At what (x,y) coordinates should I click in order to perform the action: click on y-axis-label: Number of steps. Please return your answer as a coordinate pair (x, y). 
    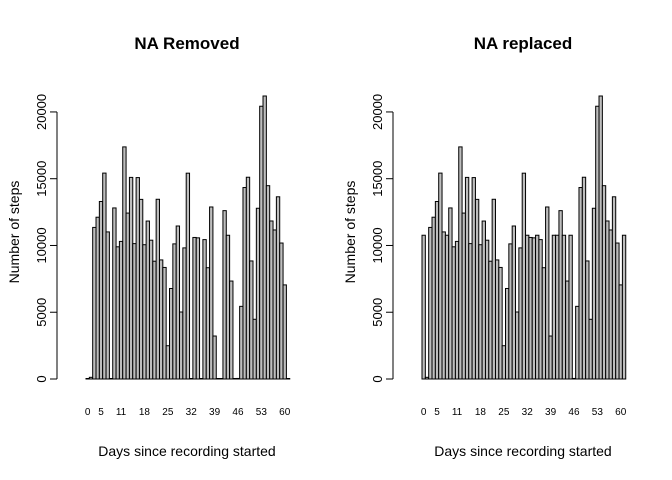
    Looking at the image, I should click on (350, 232).